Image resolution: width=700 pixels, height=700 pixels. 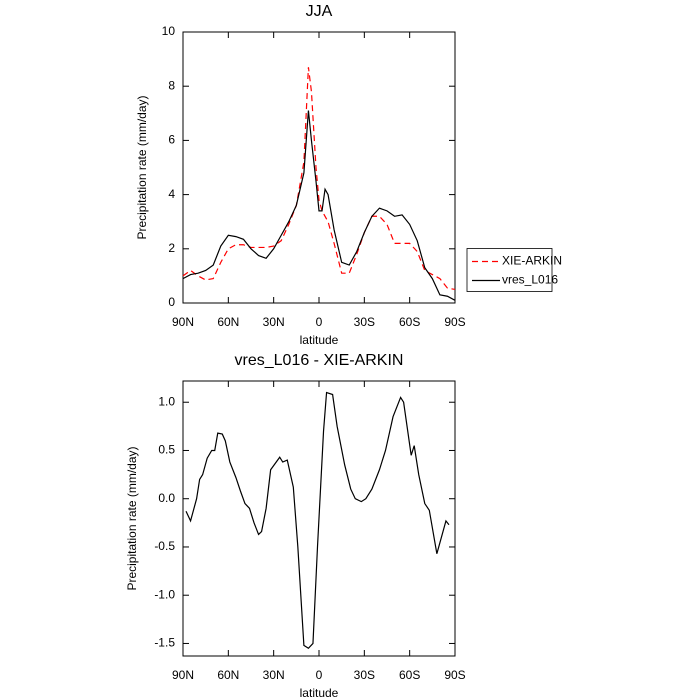 What do you see at coordinates (166, 401) in the screenshot?
I see `y-tick-label: 1.0` at bounding box center [166, 401].